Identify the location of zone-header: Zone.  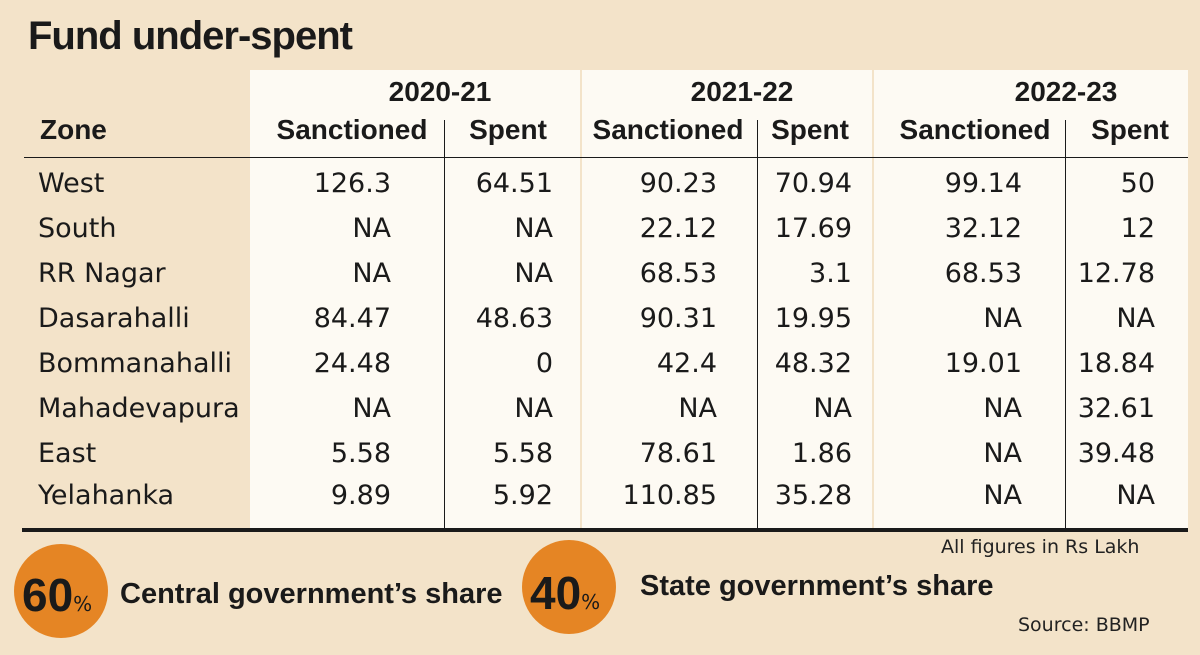
(73, 129).